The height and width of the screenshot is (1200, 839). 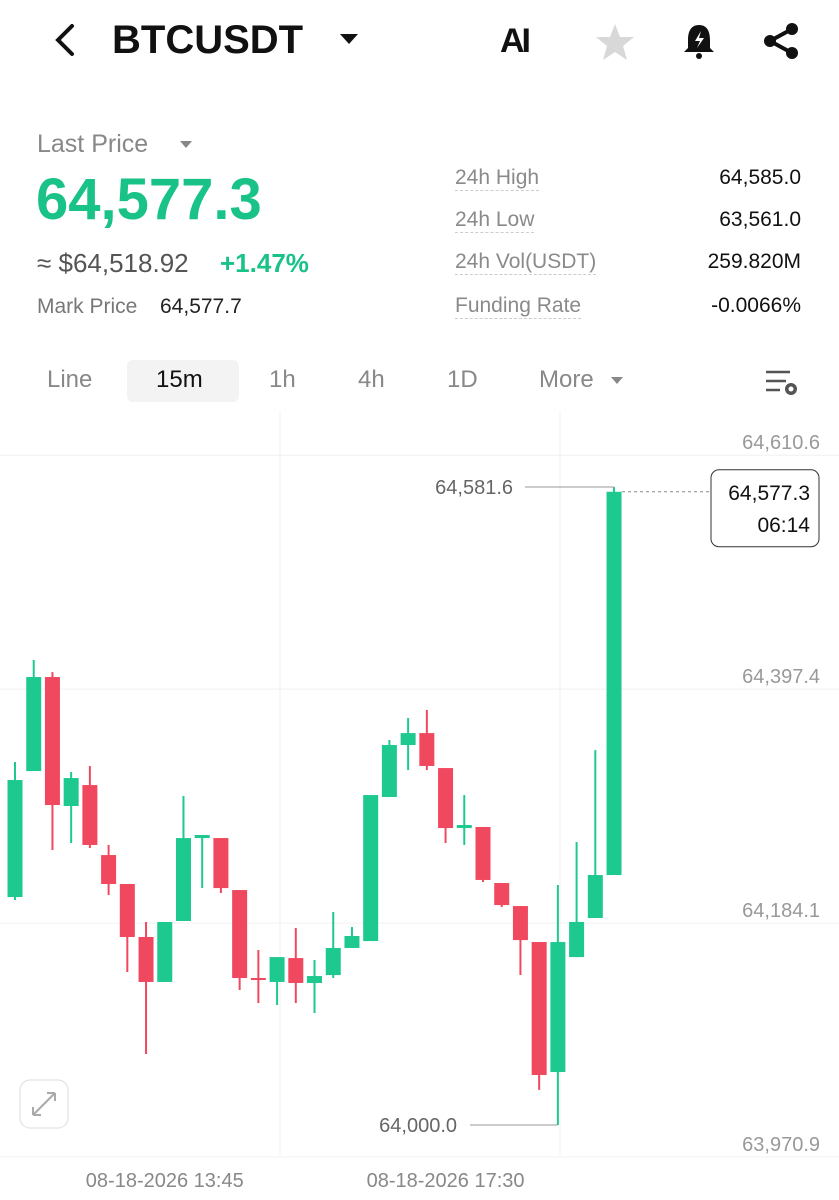 I want to click on alert-button, so click(x=699, y=41).